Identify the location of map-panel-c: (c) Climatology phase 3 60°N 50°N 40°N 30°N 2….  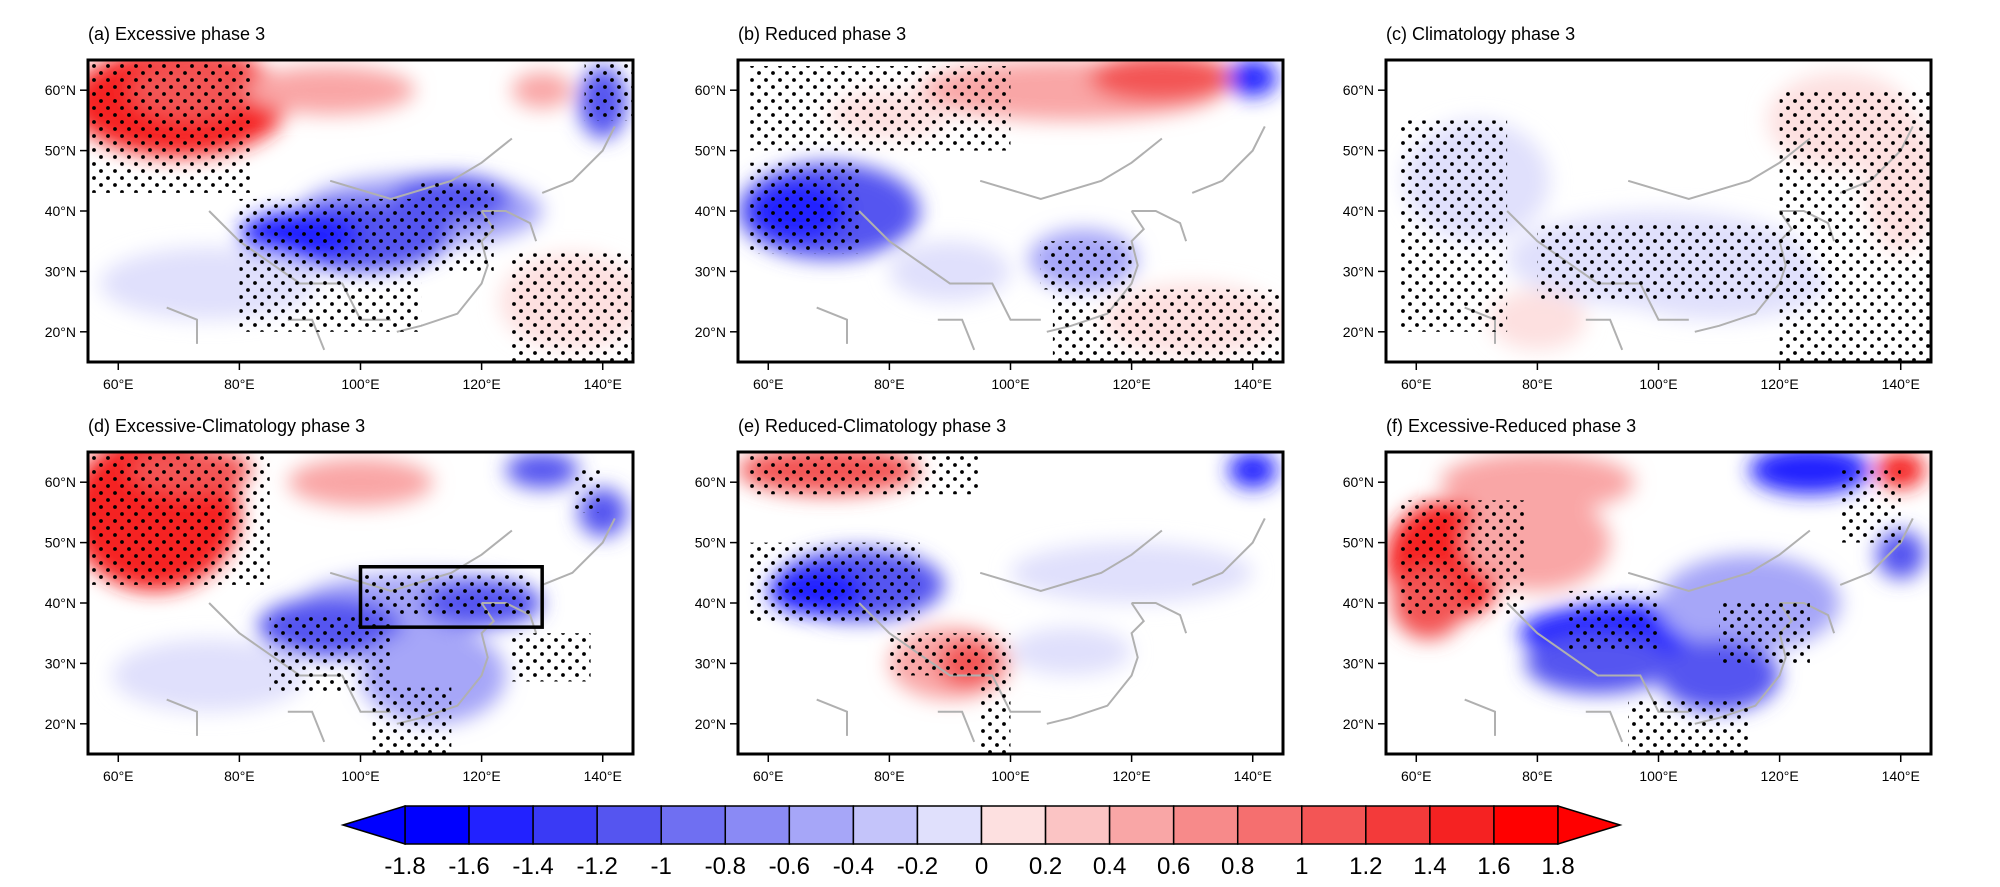
(1638, 208).